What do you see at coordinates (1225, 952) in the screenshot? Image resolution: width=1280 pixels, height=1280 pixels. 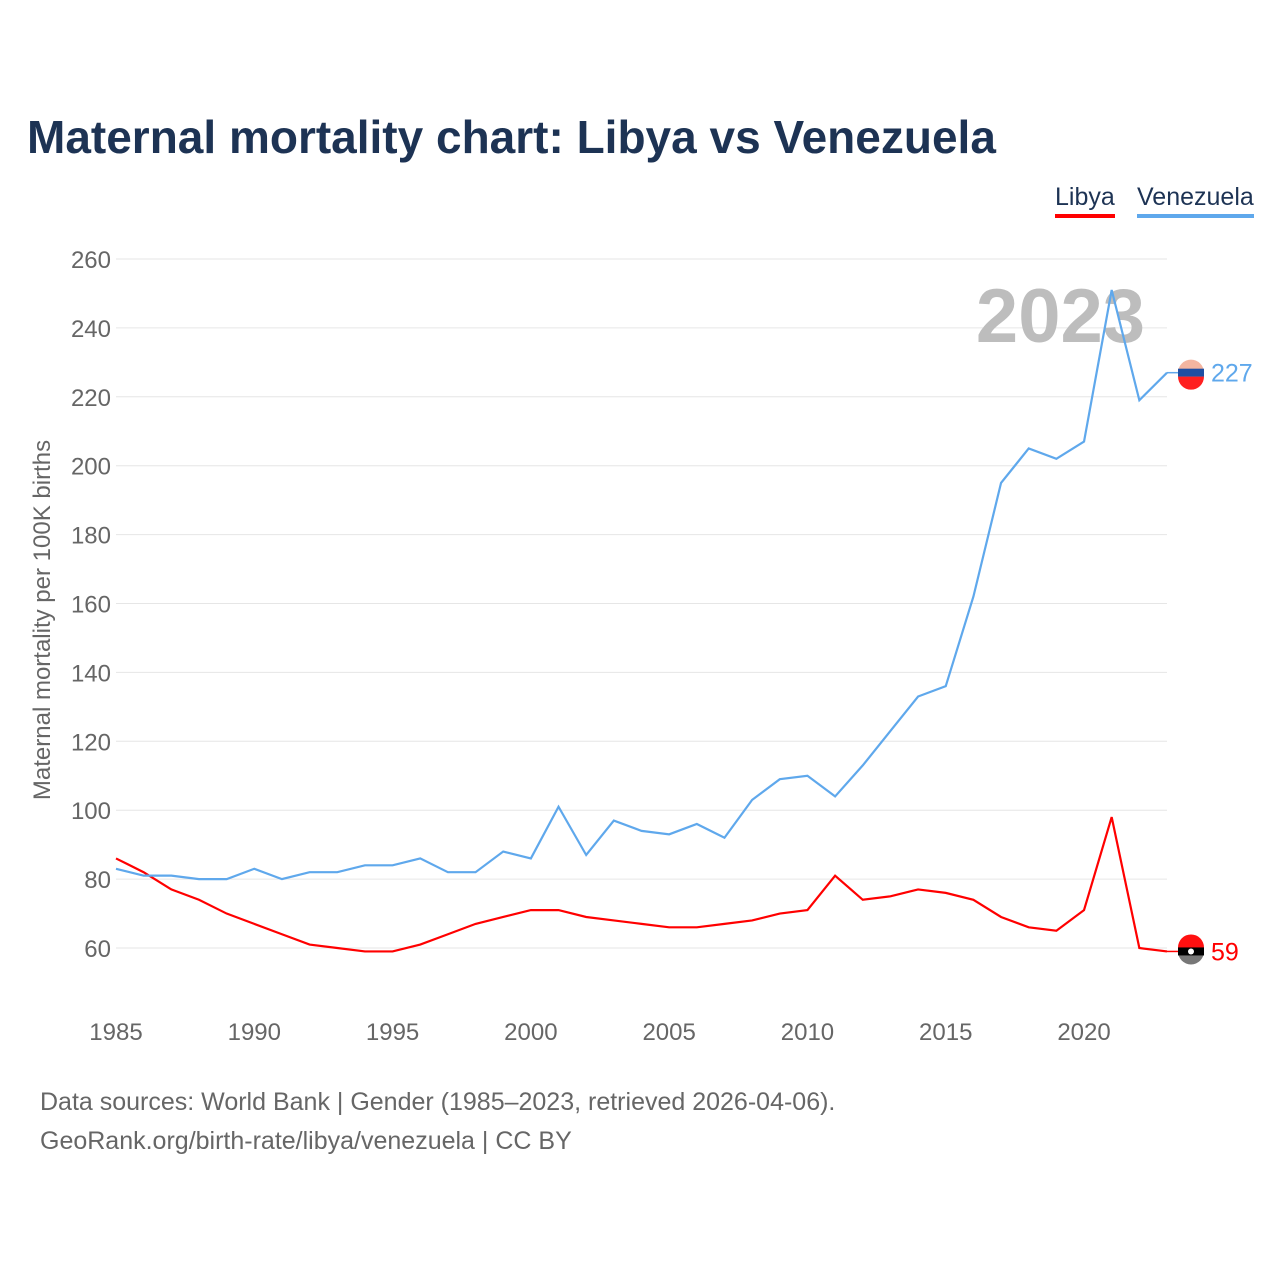 I see `end-value-label: 59` at bounding box center [1225, 952].